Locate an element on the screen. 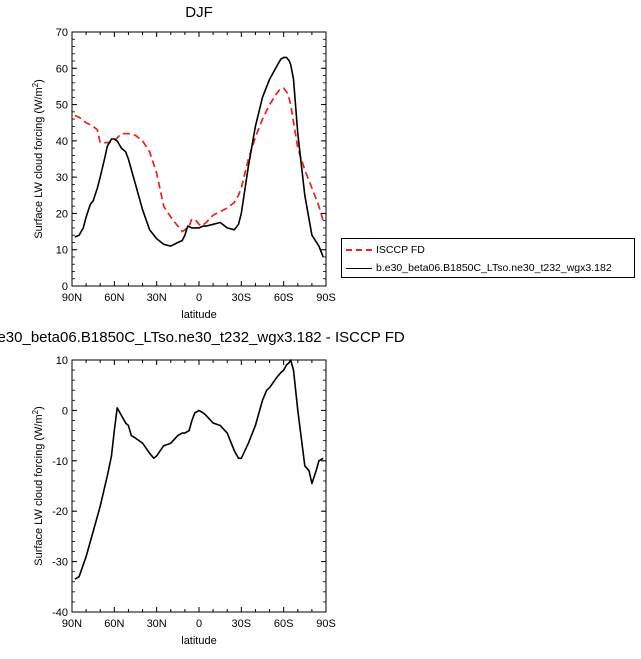  legend-item-isccp: ISCCP FD is located at coordinates (385, 250).